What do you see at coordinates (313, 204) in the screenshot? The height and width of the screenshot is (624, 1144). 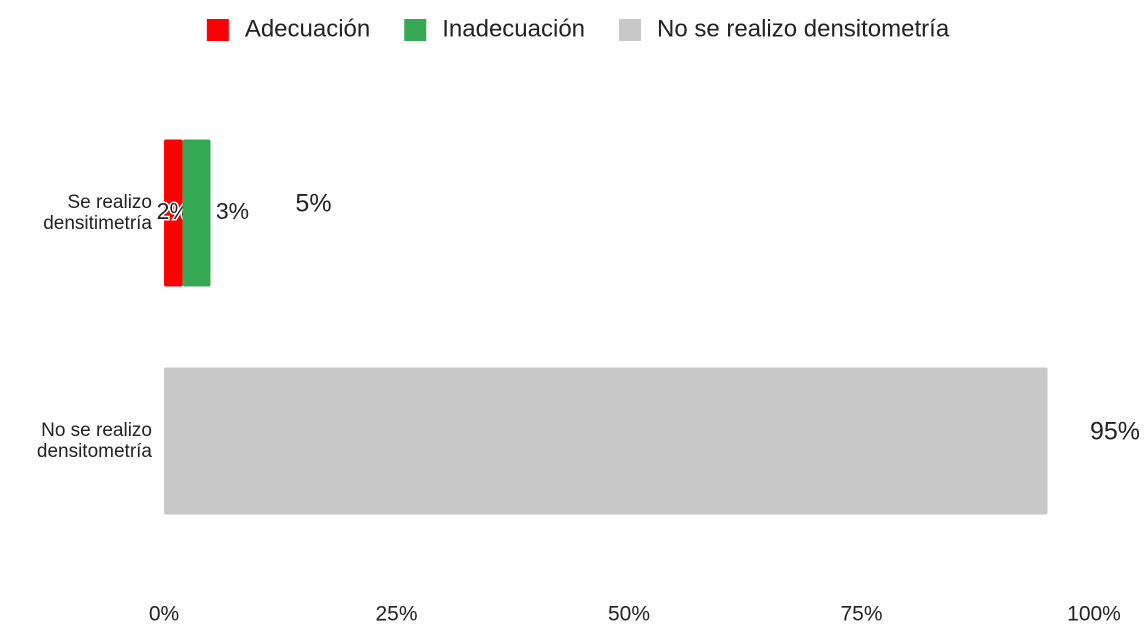 I see `total-label: 5%` at bounding box center [313, 204].